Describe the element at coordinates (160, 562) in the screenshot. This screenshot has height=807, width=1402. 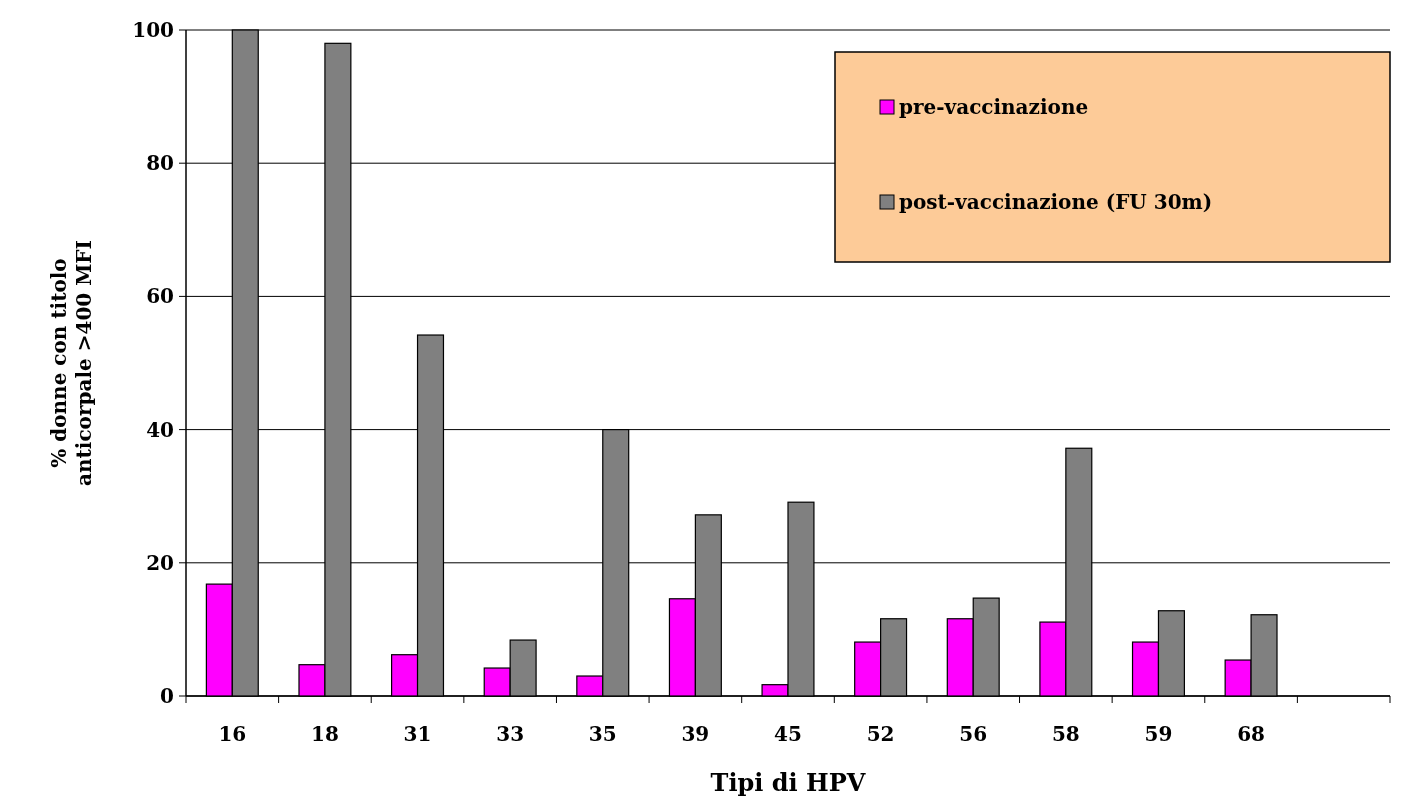
I see `y-tick-label: 20` at that location.